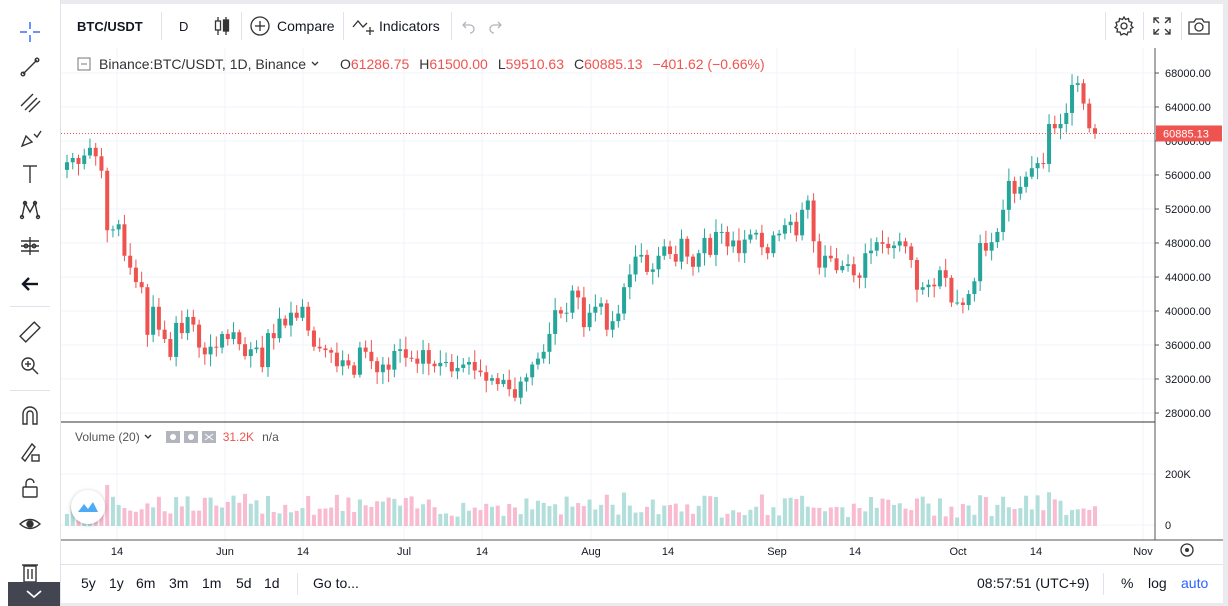 This screenshot has width=1228, height=606. Describe the element at coordinates (272, 583) in the screenshot. I see `range-1d: 1d` at that location.